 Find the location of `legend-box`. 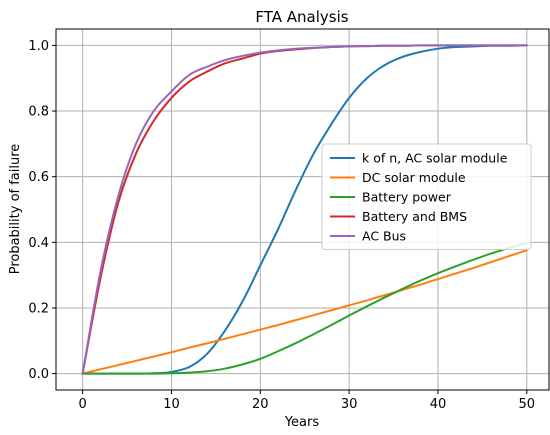

legend-box is located at coordinates (426, 196).